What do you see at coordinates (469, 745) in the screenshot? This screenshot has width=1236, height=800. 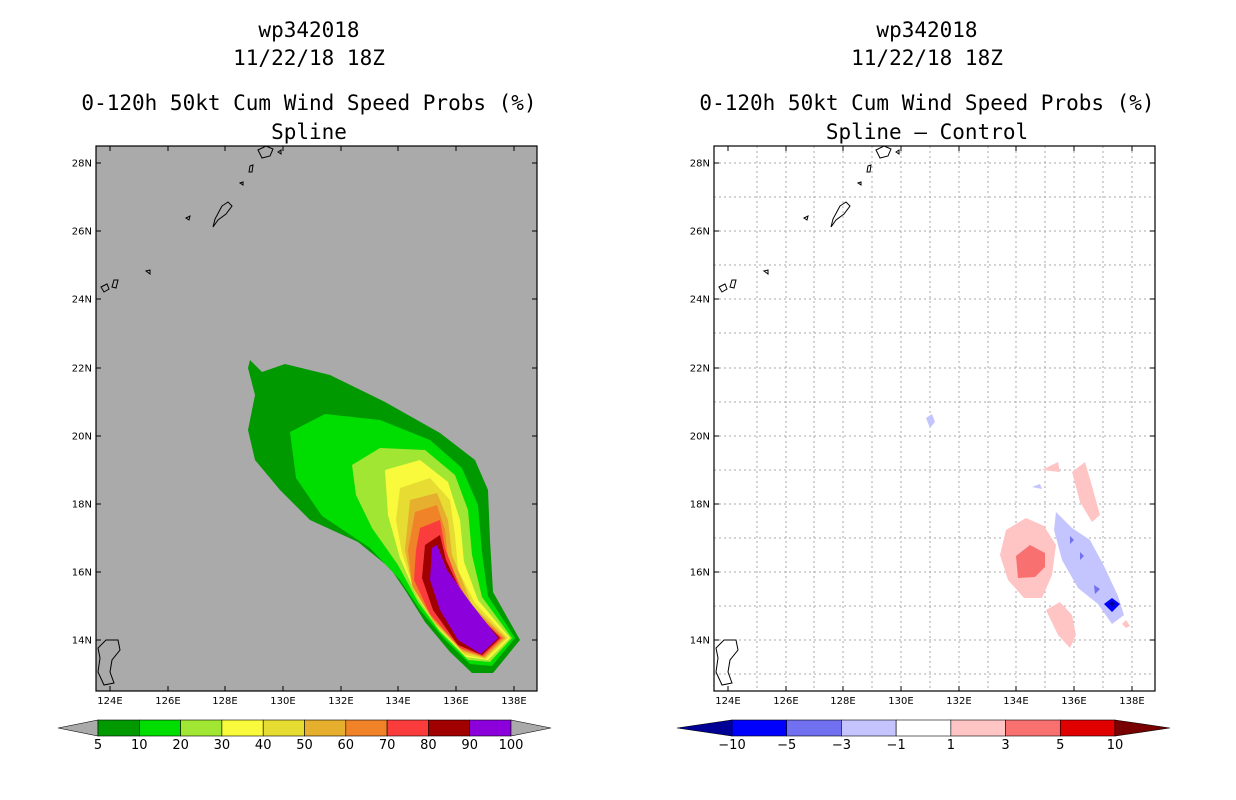 I see `colorbar-label: 90` at bounding box center [469, 745].